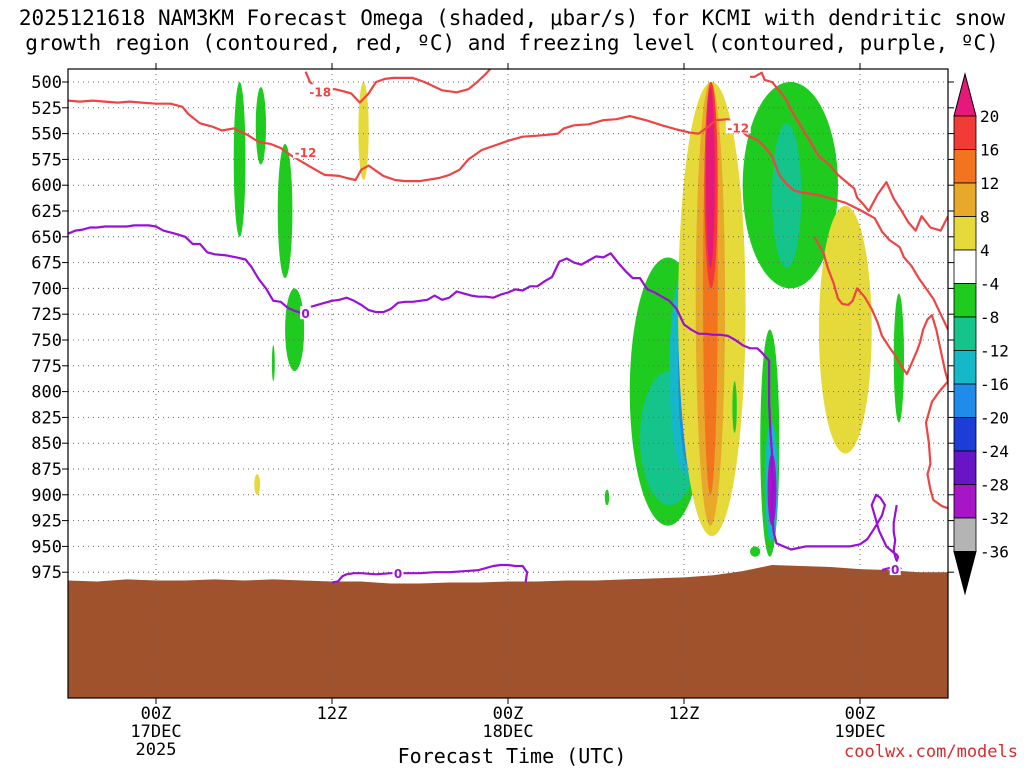 This screenshot has height=768, width=1024. I want to click on colorbar-bottom-arrow, so click(965, 573).